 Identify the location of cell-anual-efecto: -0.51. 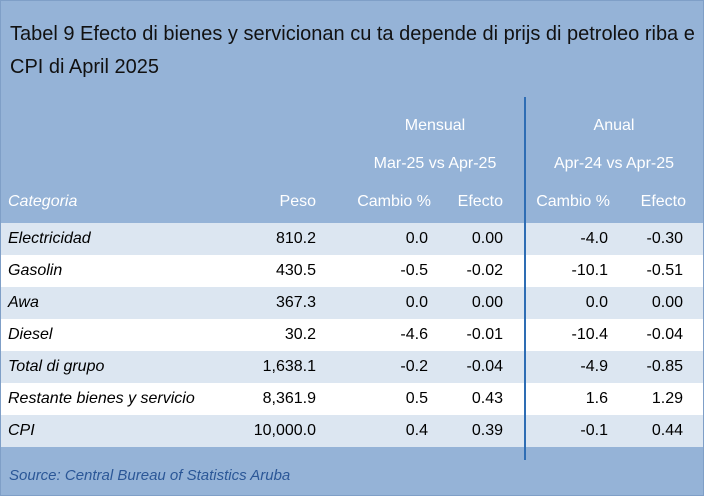
(664, 270).